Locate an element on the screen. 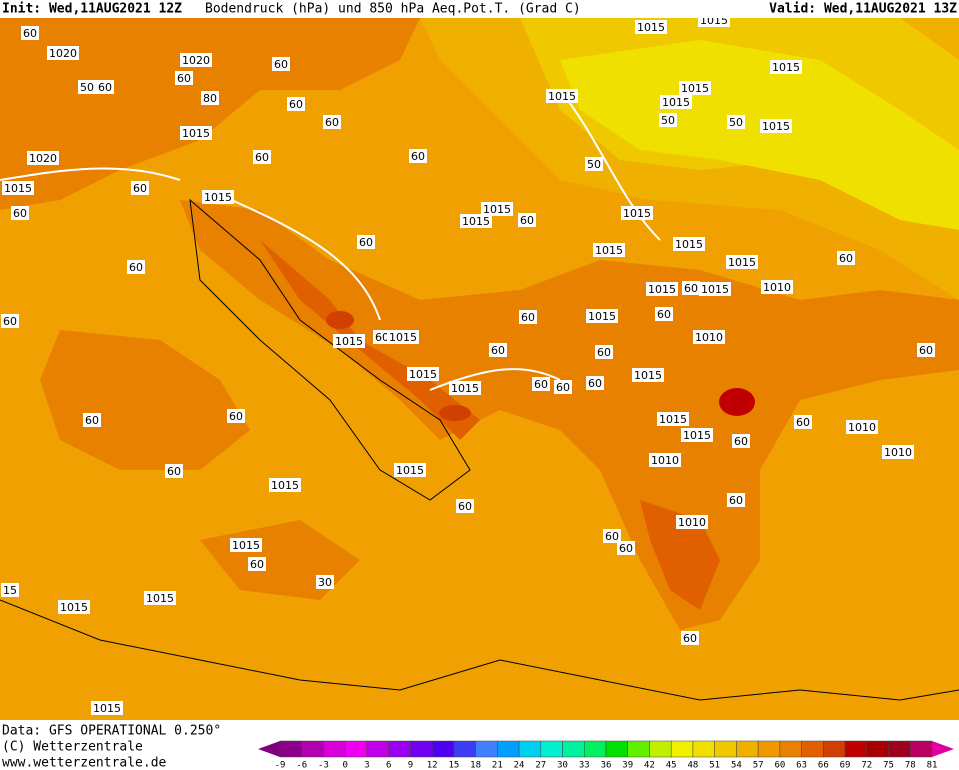  colorbar-tick-label: 72 is located at coordinates (866, 765).